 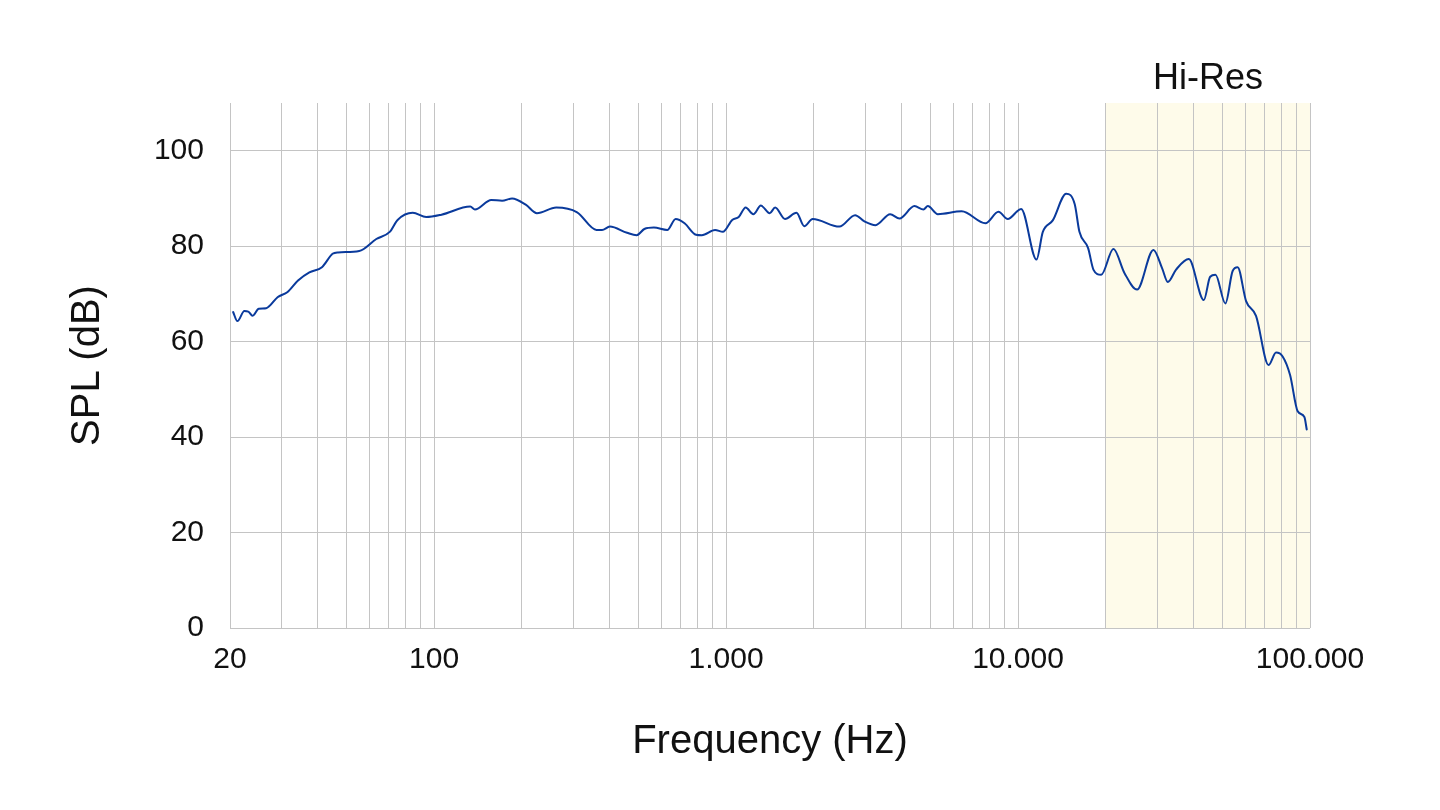 What do you see at coordinates (187, 244) in the screenshot?
I see `y-tick-label: 80` at bounding box center [187, 244].